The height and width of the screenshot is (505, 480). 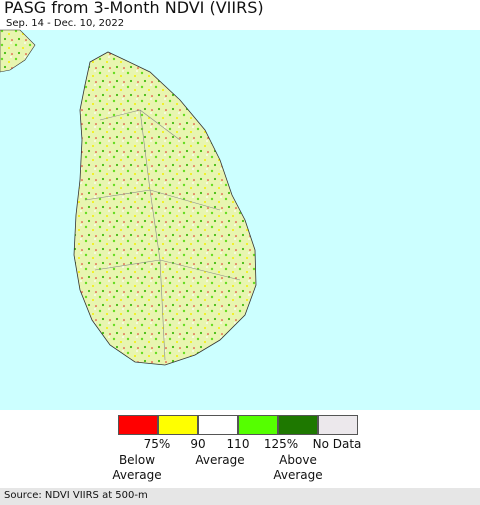 What do you see at coordinates (220, 460) in the screenshot?
I see `legend-group-label: Average` at bounding box center [220, 460].